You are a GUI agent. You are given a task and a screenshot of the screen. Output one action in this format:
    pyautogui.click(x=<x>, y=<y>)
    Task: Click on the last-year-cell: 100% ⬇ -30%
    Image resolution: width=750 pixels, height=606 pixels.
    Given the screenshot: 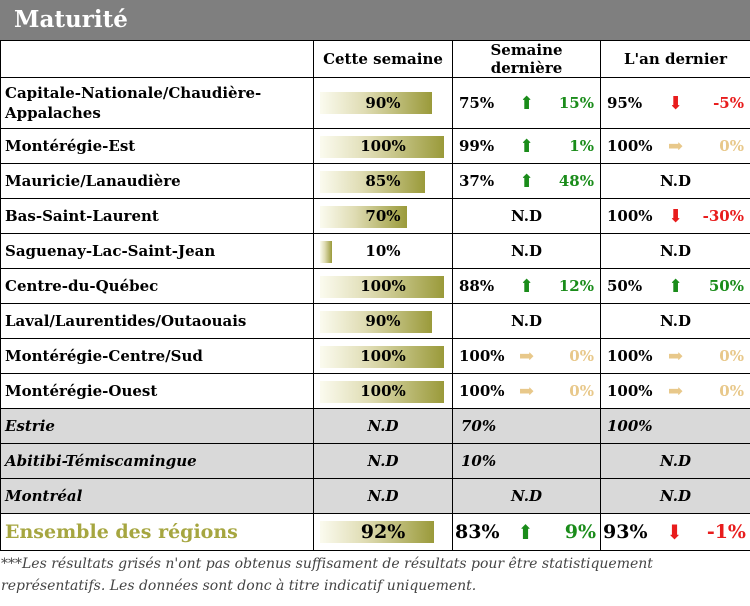 What is the action you would take?
    pyautogui.click(x=675, y=216)
    